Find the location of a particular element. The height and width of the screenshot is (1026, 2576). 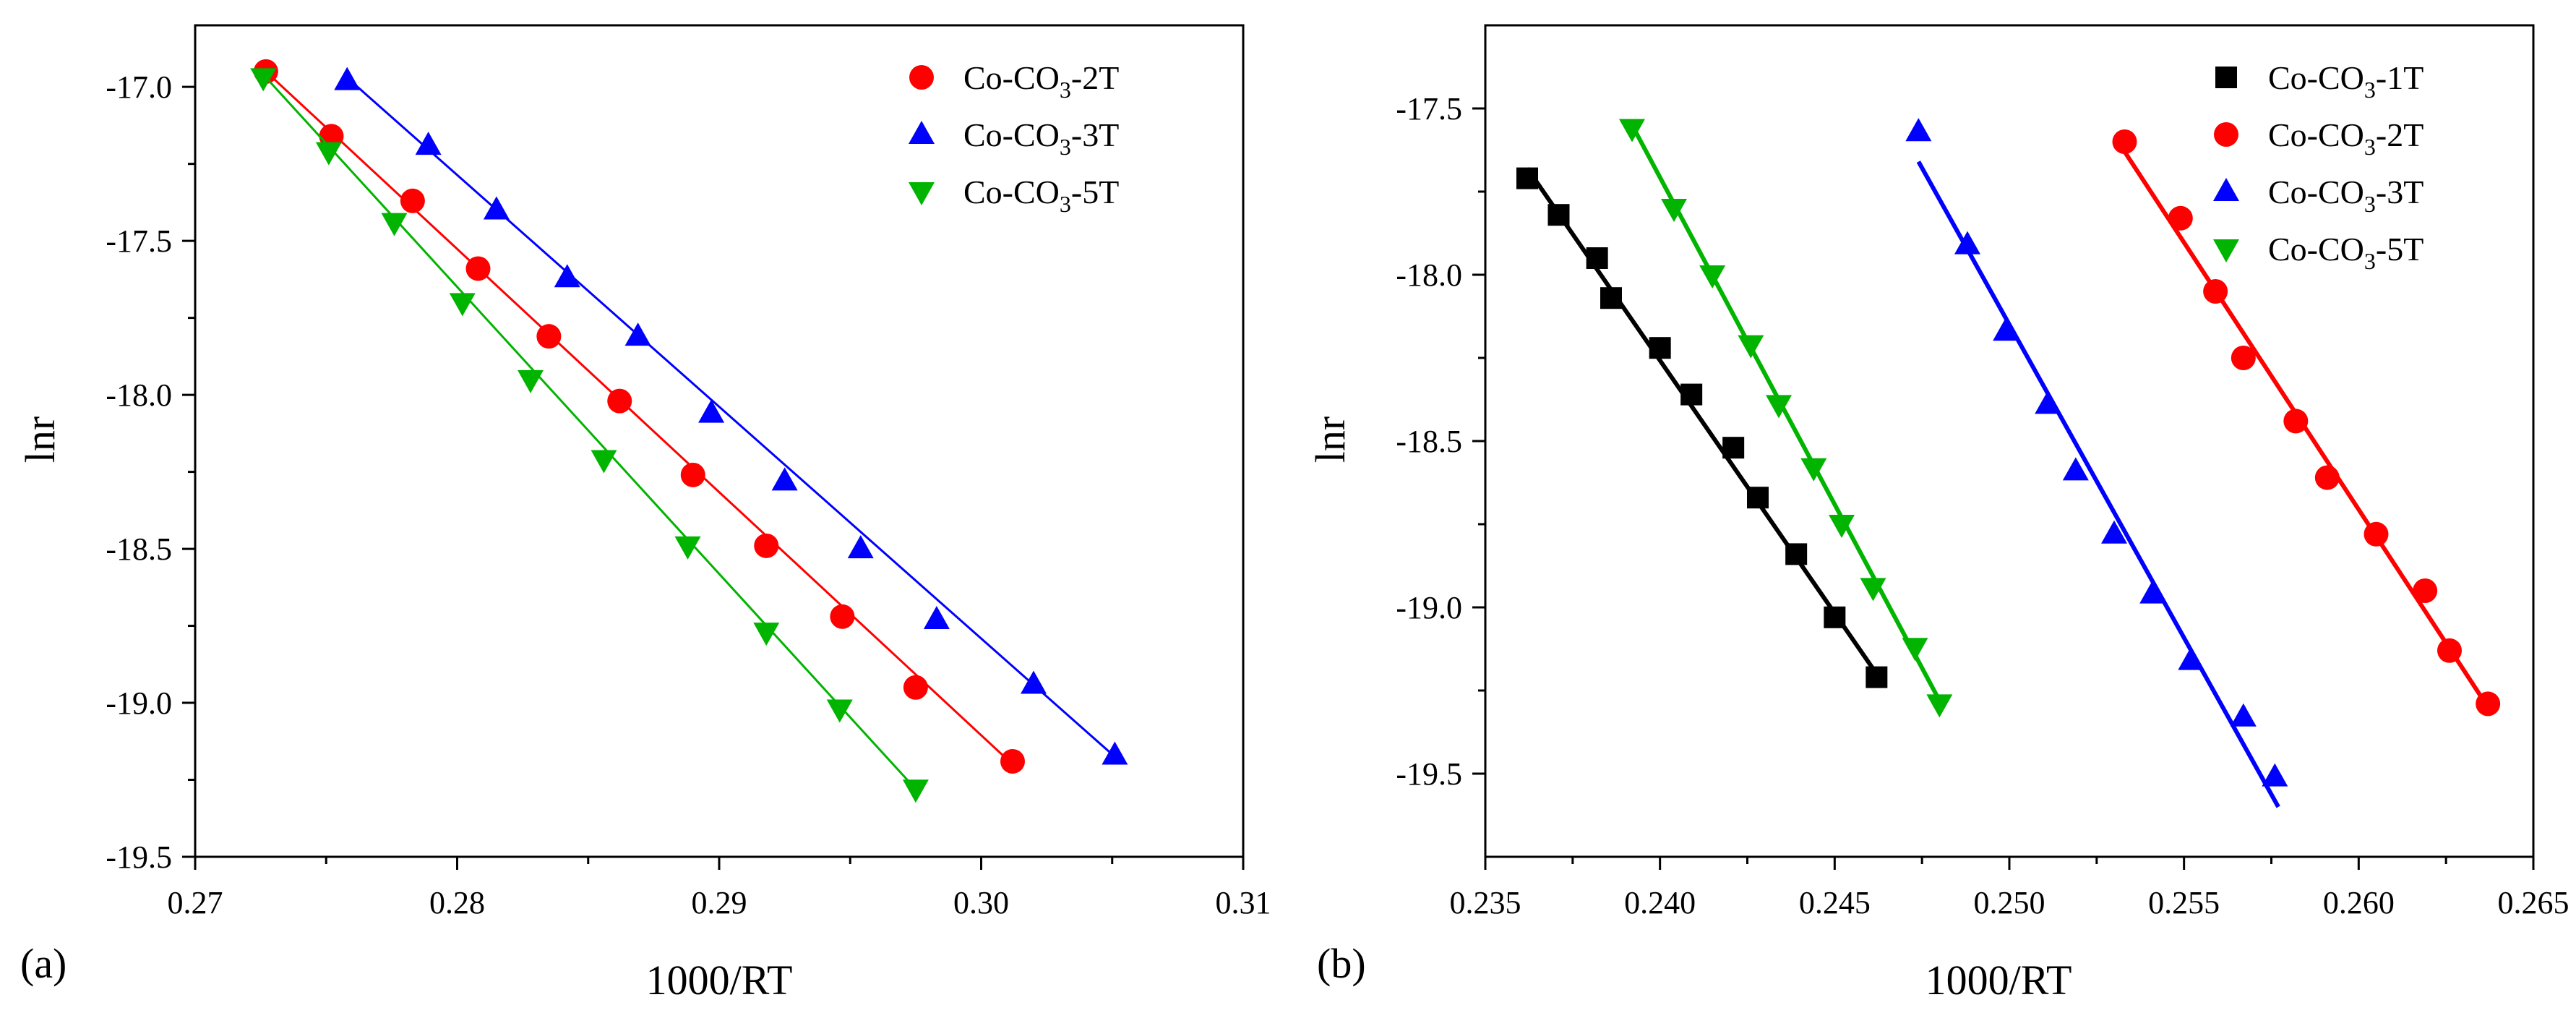

legend-label: Co-CO3-2T is located at coordinates (2345, 138).